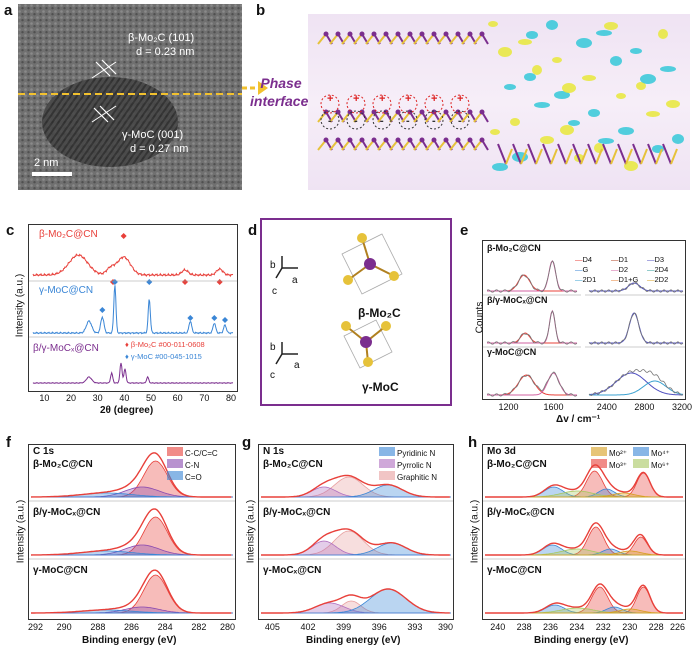 This screenshot has height=653, width=692. I want to click on h-ylabel: Intensity (a.u.), so click(475, 531).